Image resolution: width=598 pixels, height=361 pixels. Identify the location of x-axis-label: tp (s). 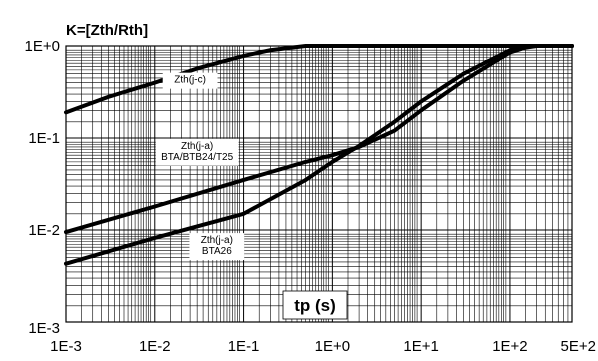
(315, 305).